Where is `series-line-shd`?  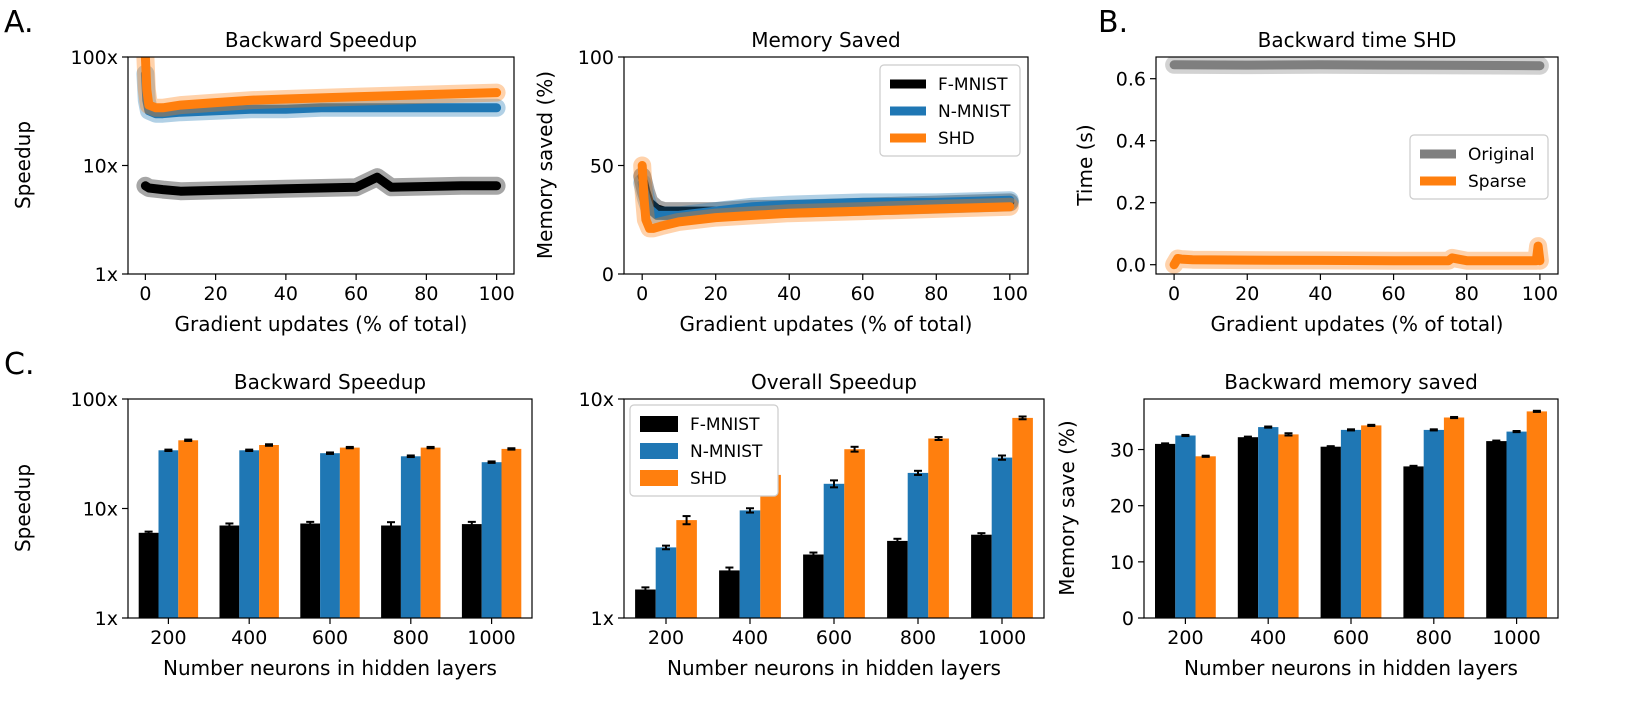
series-line-shd is located at coordinates (826, 197).